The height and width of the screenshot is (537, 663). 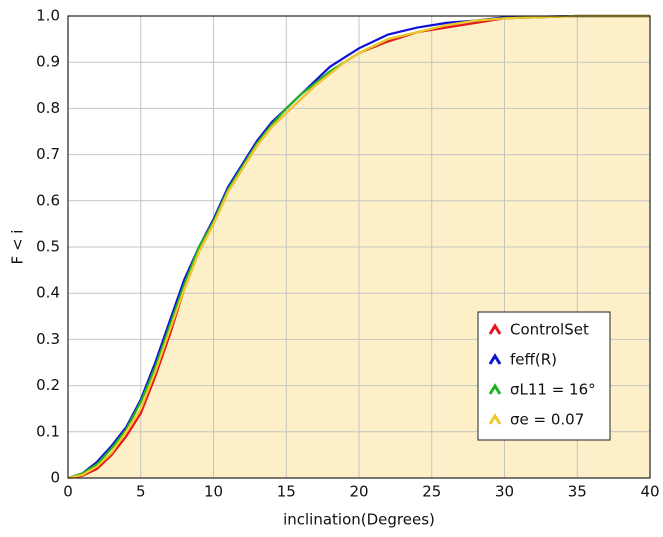 I want to click on y-tick-label: 1.0, so click(x=48, y=16).